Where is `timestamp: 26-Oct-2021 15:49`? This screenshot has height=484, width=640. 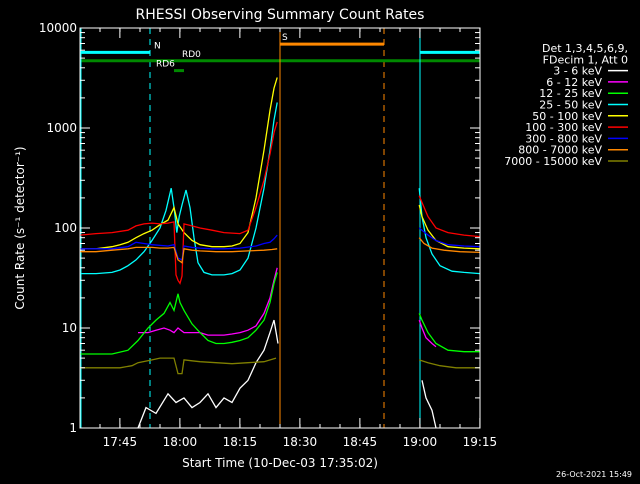
timestamp: 26-Oct-2021 15:49 is located at coordinates (594, 474).